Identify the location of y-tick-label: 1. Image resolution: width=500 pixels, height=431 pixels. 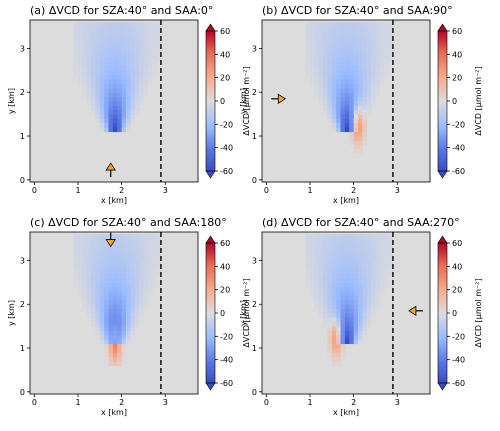
(22, 348).